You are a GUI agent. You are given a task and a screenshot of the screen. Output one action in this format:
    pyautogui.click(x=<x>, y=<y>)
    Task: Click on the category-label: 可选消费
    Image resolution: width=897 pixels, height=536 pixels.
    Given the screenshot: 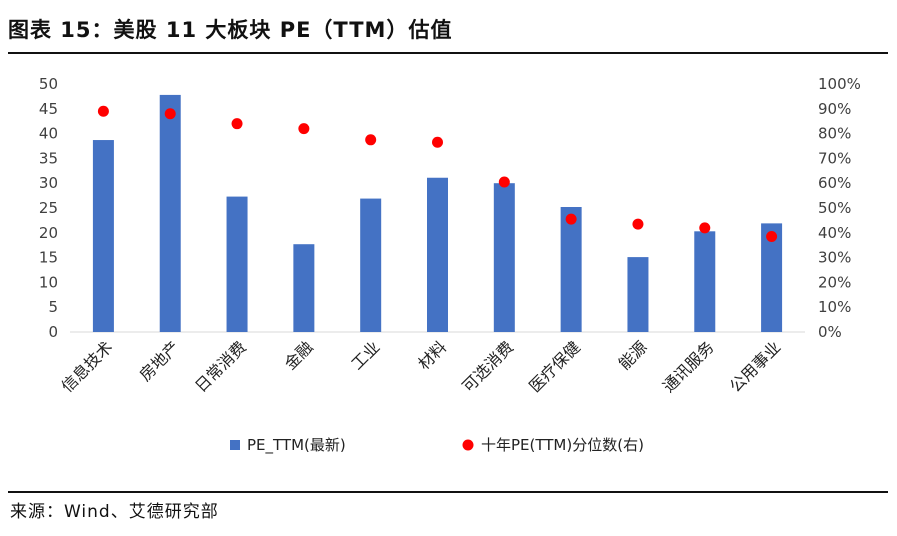 What is the action you would take?
    pyautogui.click(x=487, y=366)
    